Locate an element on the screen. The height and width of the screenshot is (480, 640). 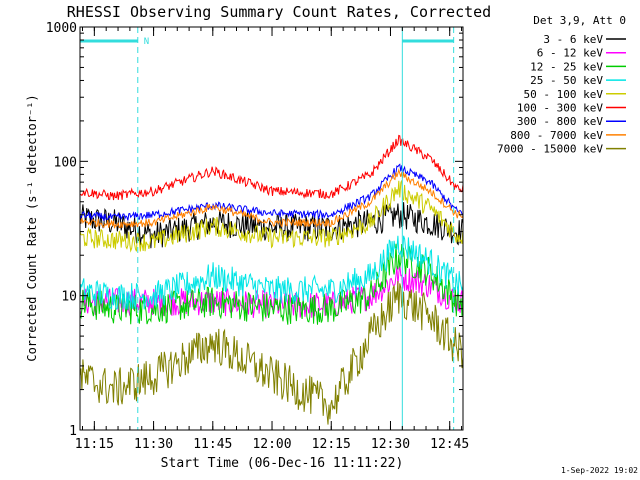
x-tick-label: 11:15 is located at coordinates (94, 444).